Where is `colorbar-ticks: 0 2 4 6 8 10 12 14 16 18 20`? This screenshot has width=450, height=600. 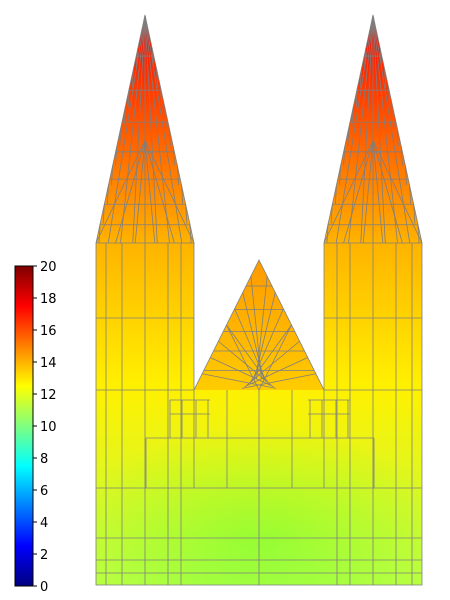 colorbar-ticks: 0 2 4 6 8 10 12 14 16 18 20 is located at coordinates (45, 427).